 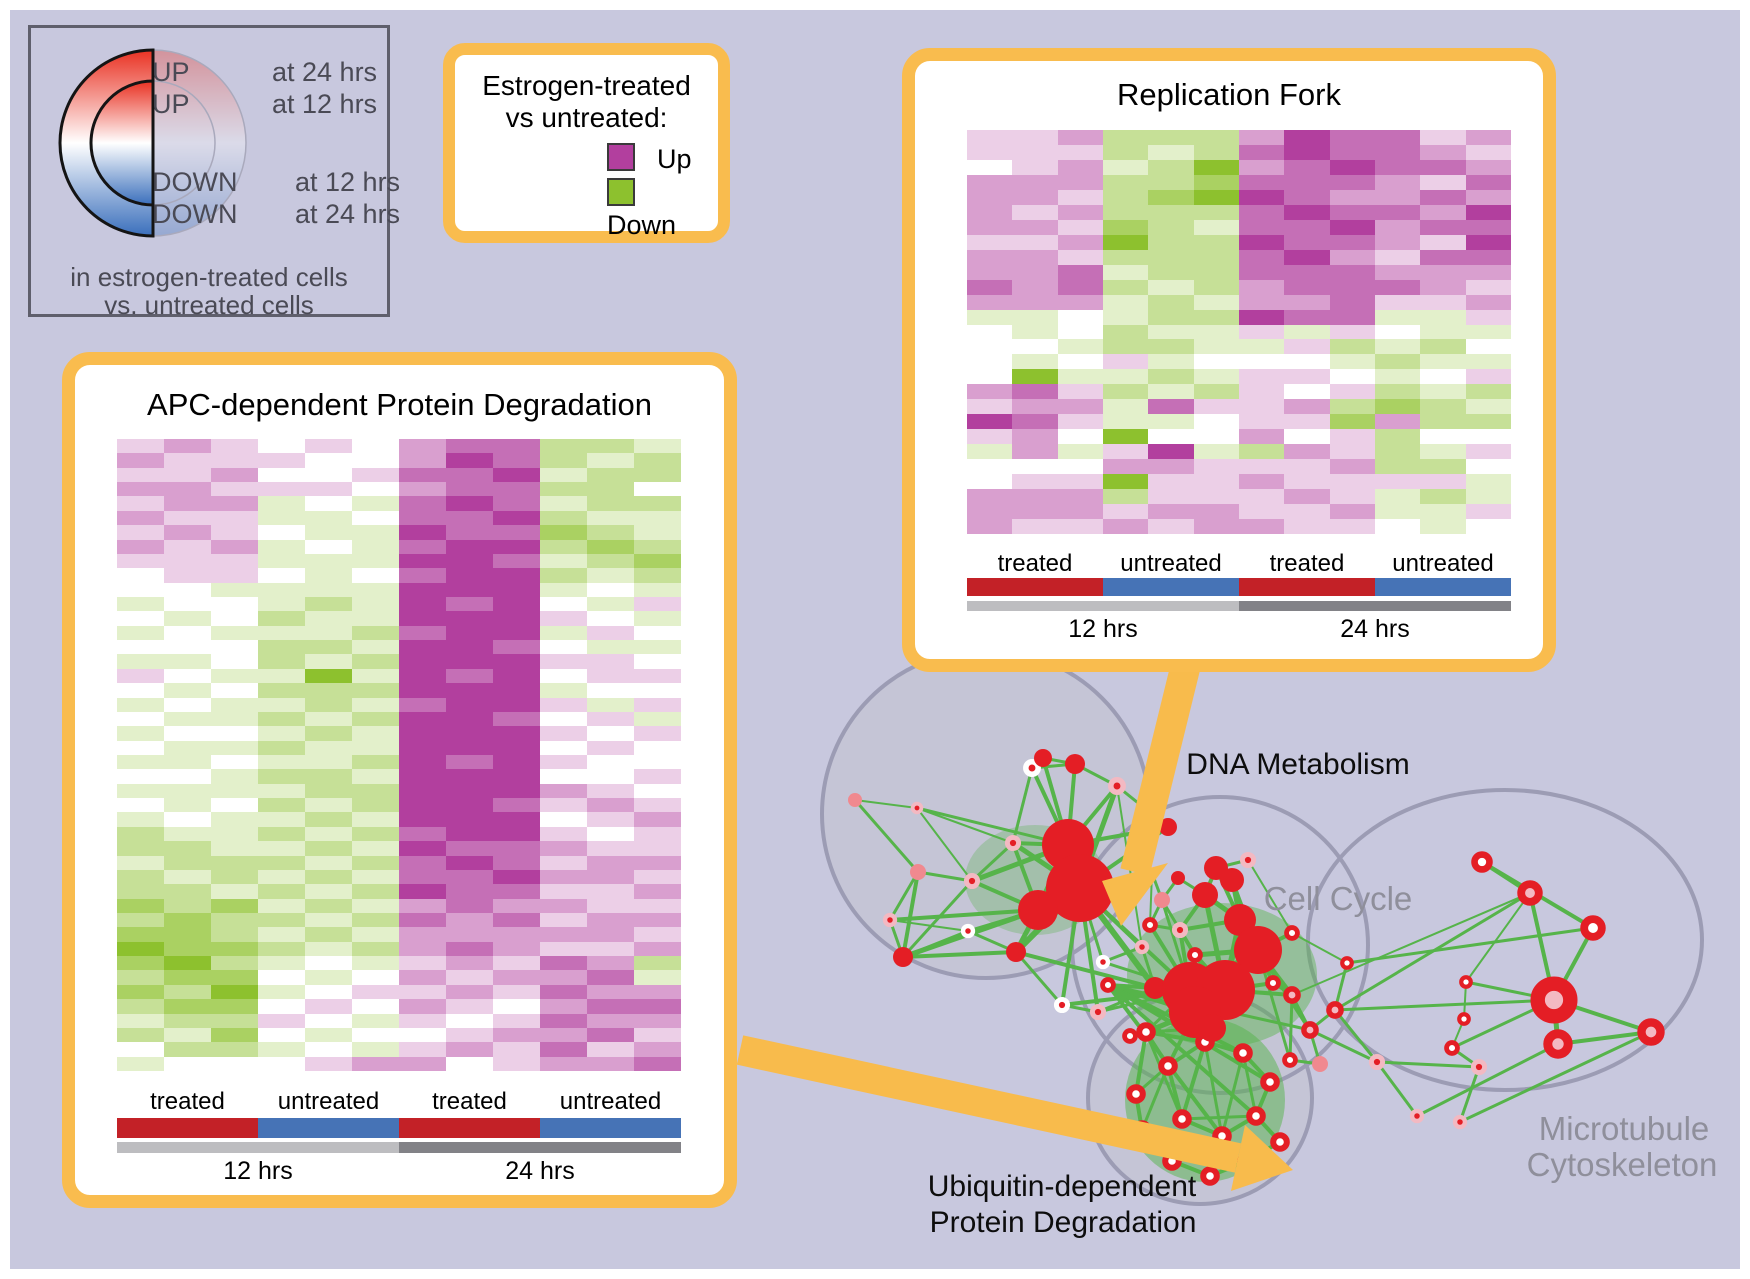 I want to click on group-label: untreated, so click(x=1443, y=563).